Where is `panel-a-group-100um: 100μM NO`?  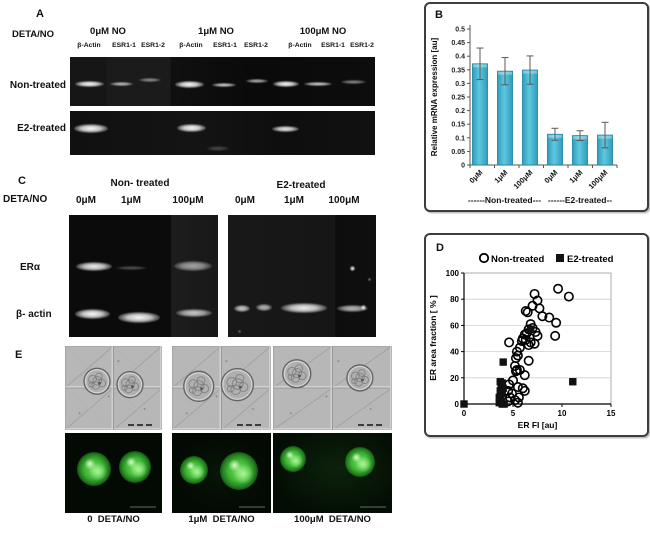 panel-a-group-100um: 100μM NO is located at coordinates (323, 31).